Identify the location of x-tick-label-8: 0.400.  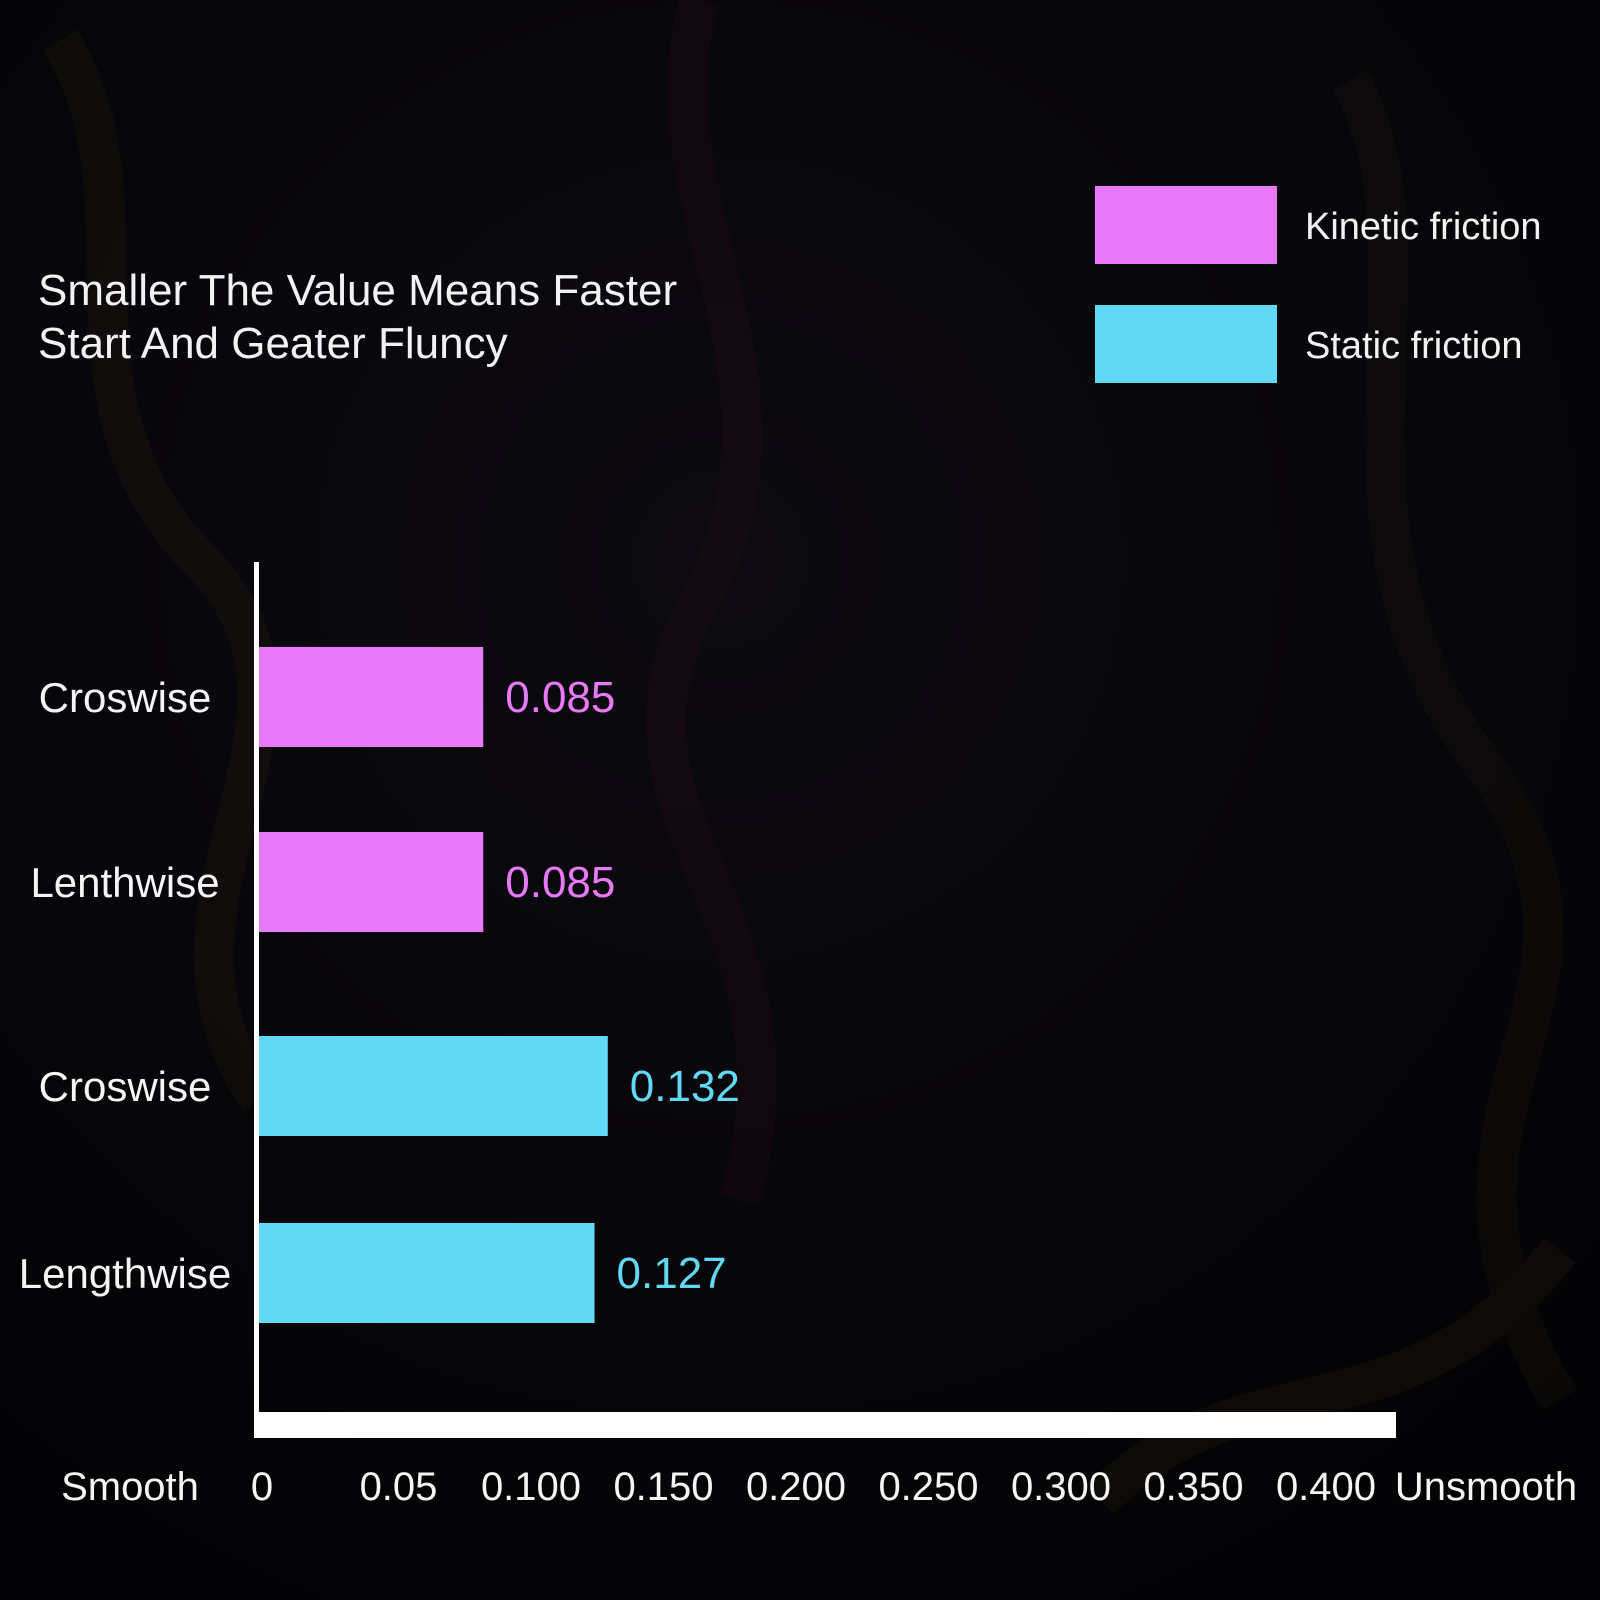
(1326, 1487).